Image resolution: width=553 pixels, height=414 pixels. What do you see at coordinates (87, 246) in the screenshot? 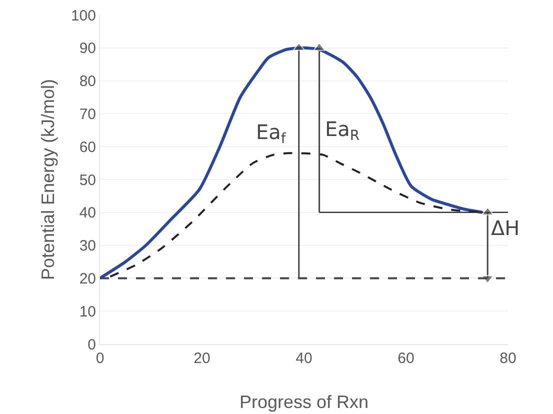
I see `y-tick-label: 30` at bounding box center [87, 246].